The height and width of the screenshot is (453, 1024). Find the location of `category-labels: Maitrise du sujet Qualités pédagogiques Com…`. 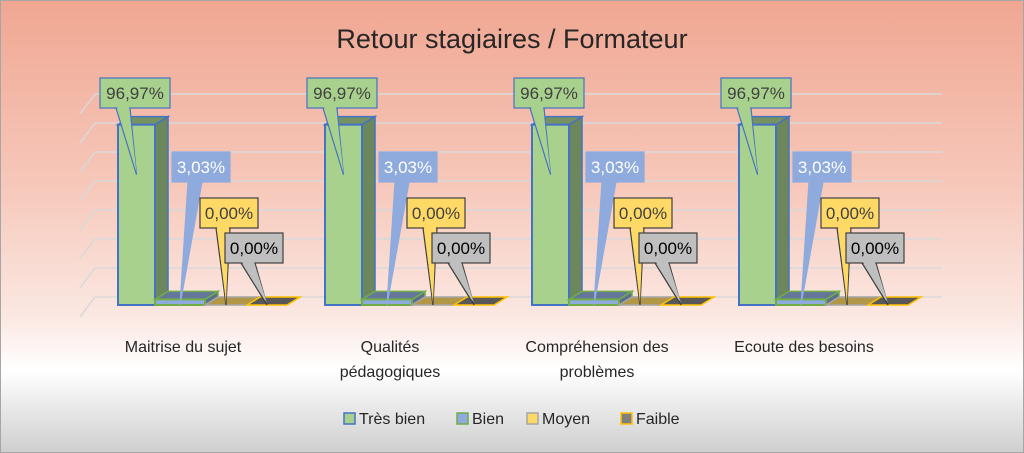

category-labels: Maitrise du sujet Qualités pédagogiques Com… is located at coordinates (499, 360).